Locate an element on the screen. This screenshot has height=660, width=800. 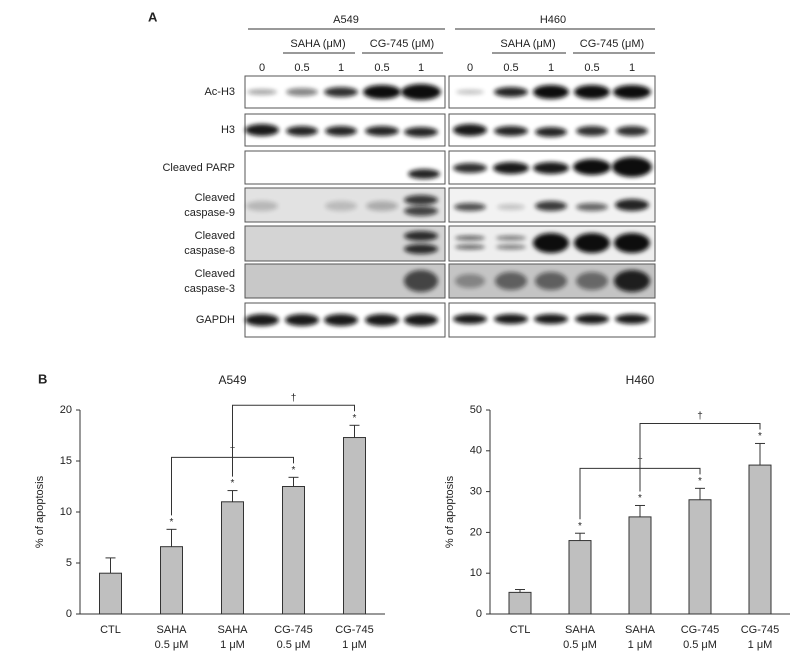
treatment: CG-745 (μM) is located at coordinates (402, 44).